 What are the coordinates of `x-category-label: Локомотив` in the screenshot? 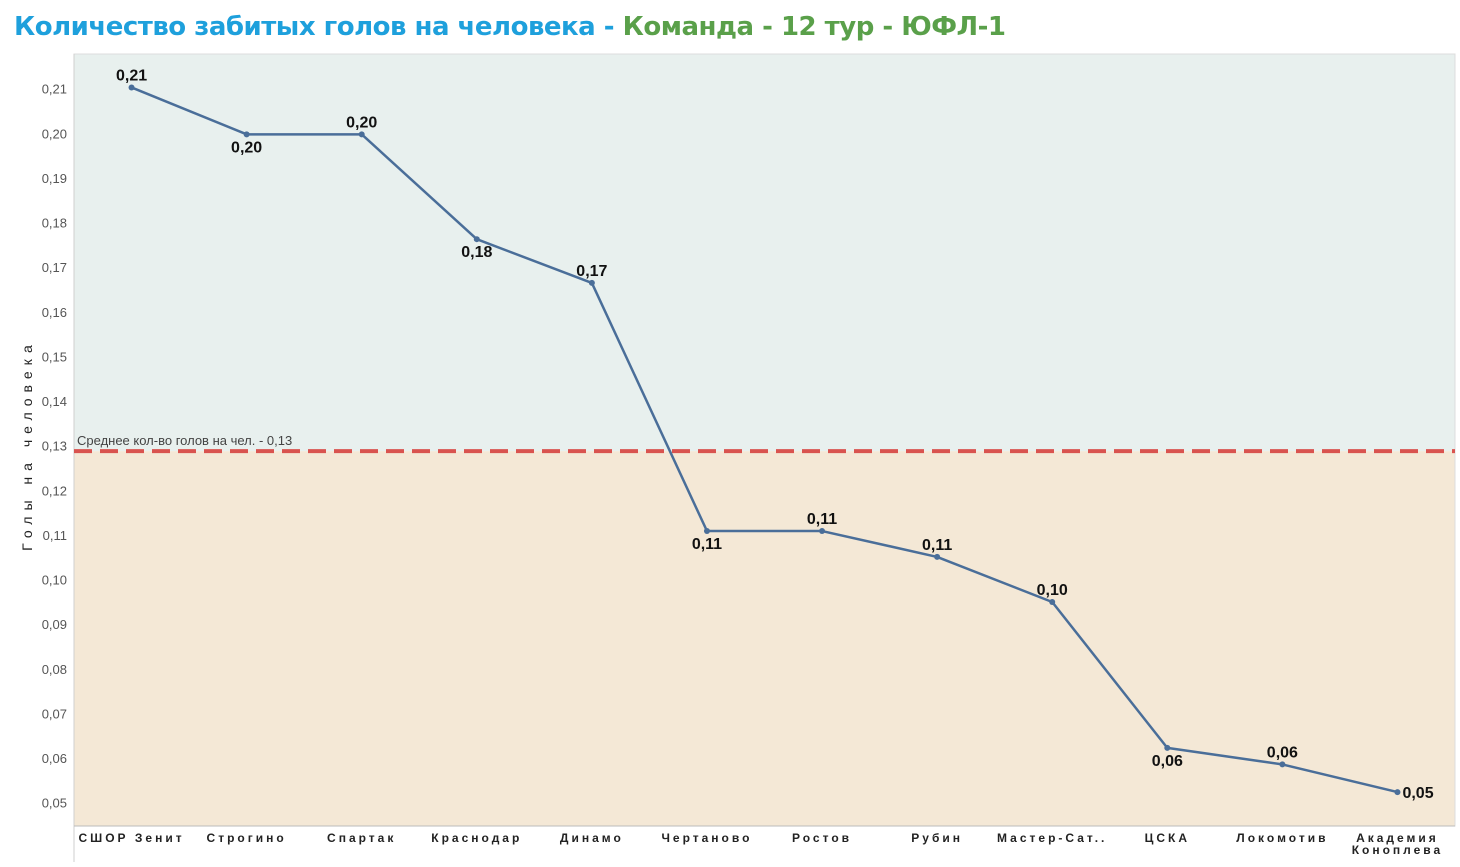 It's located at (1282, 838).